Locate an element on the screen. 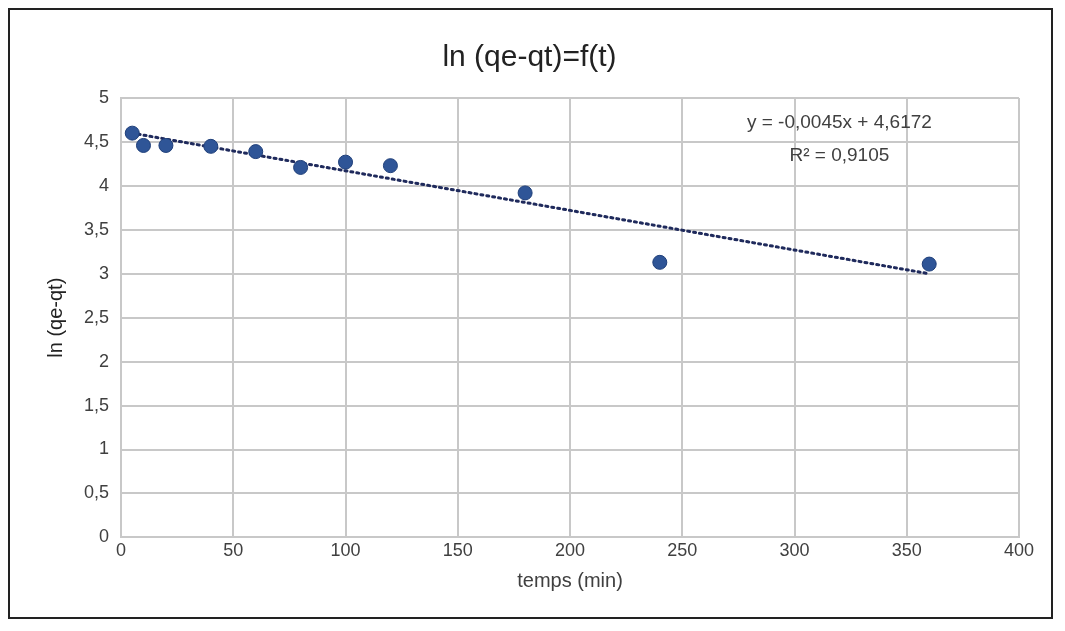  x-tick-label: 400 is located at coordinates (1019, 550).